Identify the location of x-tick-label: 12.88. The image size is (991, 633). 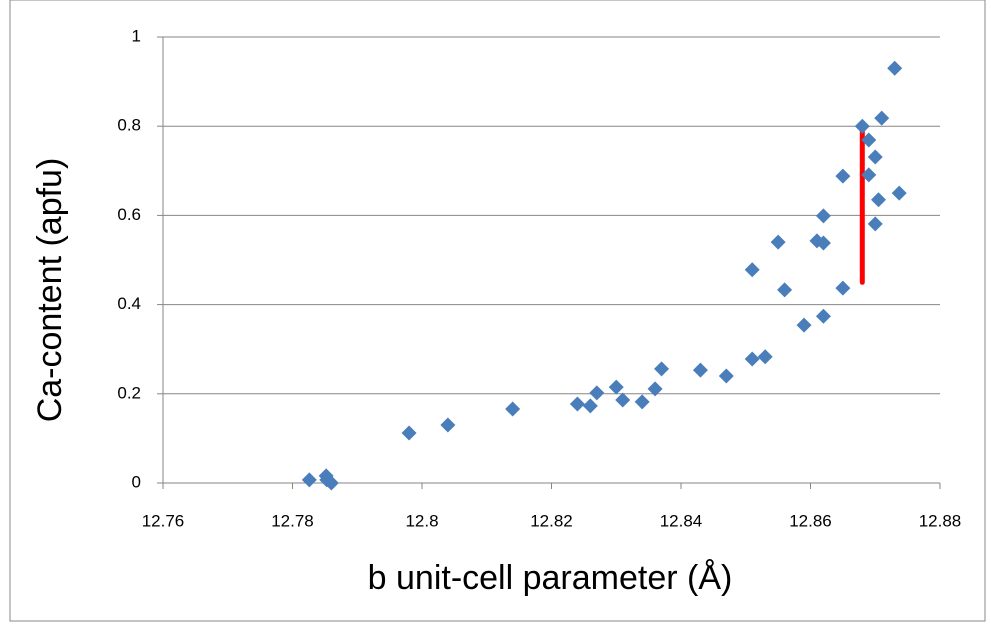
(940, 520).